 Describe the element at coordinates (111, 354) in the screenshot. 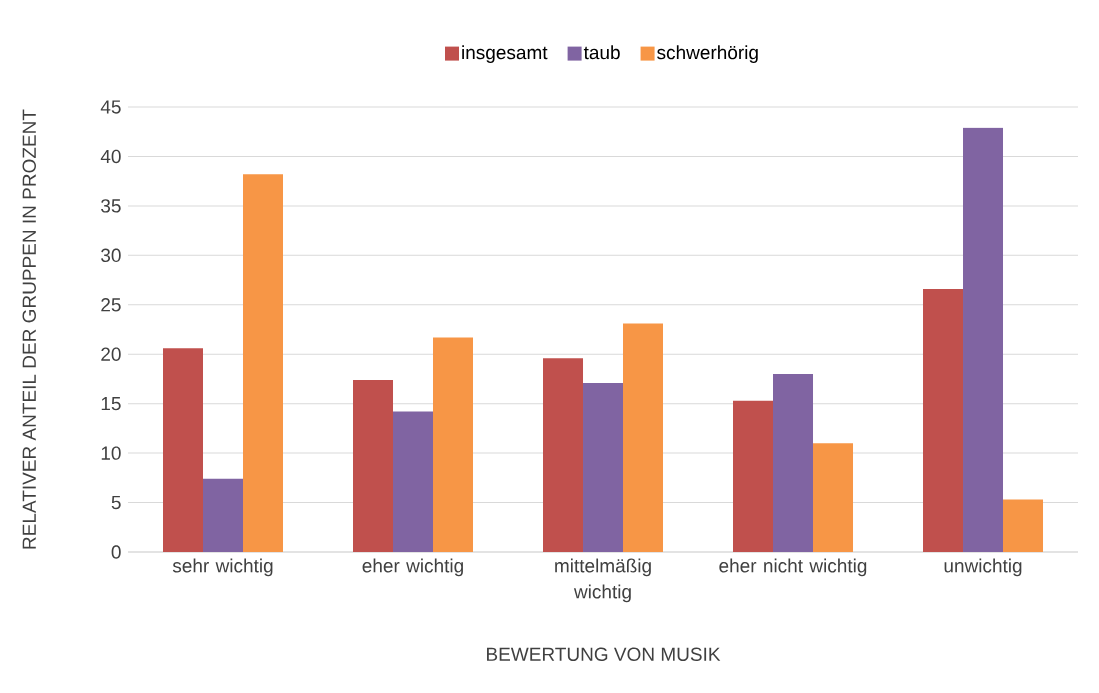

I see `y-tick-label: 20` at that location.